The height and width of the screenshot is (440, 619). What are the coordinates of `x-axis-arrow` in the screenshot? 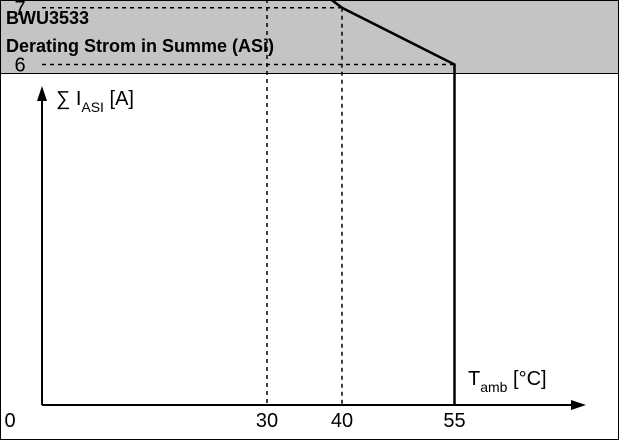 It's located at (578, 405).